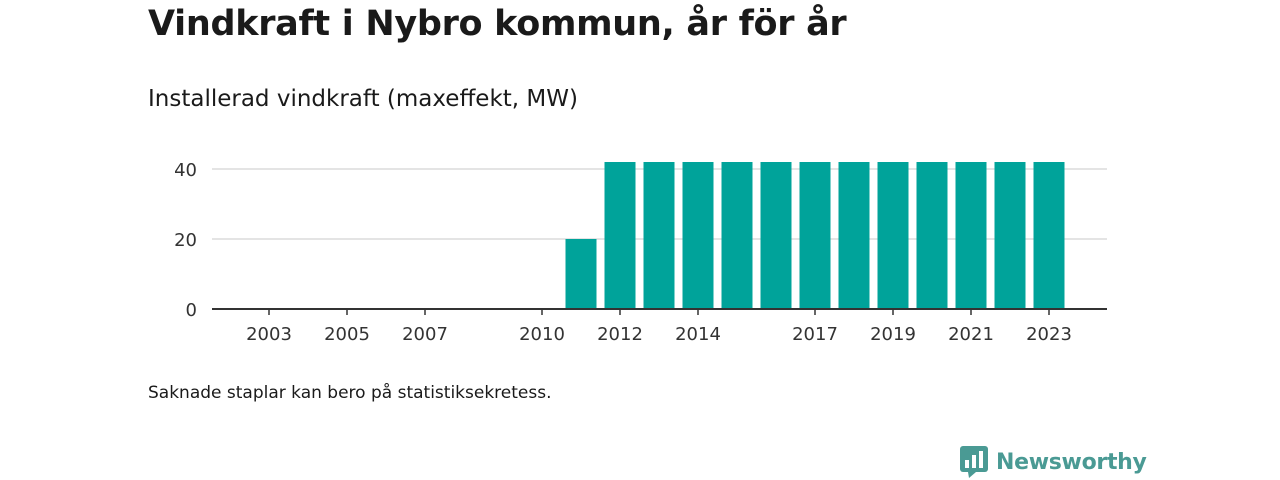 The height and width of the screenshot is (480, 1280). What do you see at coordinates (698, 235) in the screenshot?
I see `bar-2014` at bounding box center [698, 235].